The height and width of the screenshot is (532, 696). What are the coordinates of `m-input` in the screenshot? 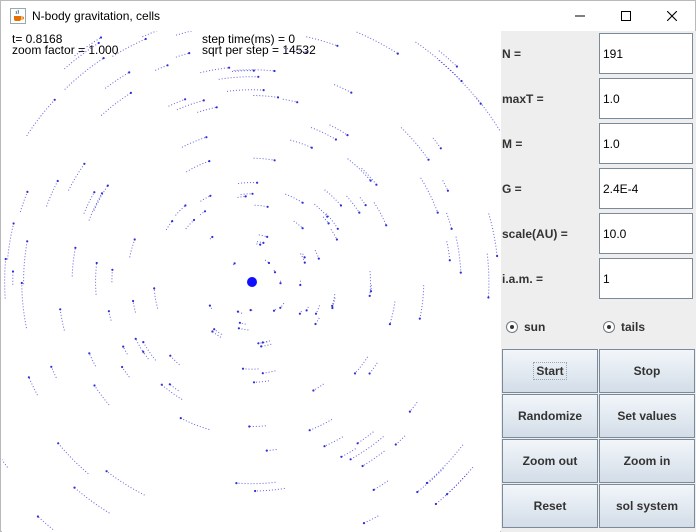 It's located at (646, 143).